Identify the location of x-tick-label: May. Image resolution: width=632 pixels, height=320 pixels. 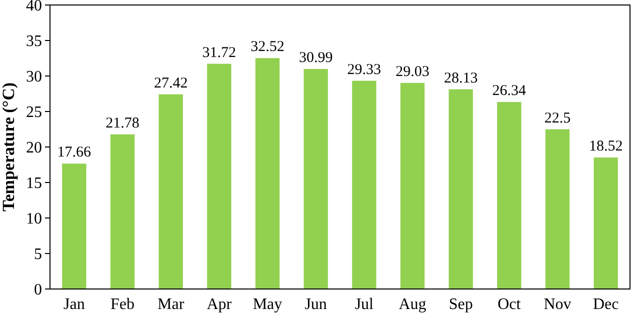
(267, 304).